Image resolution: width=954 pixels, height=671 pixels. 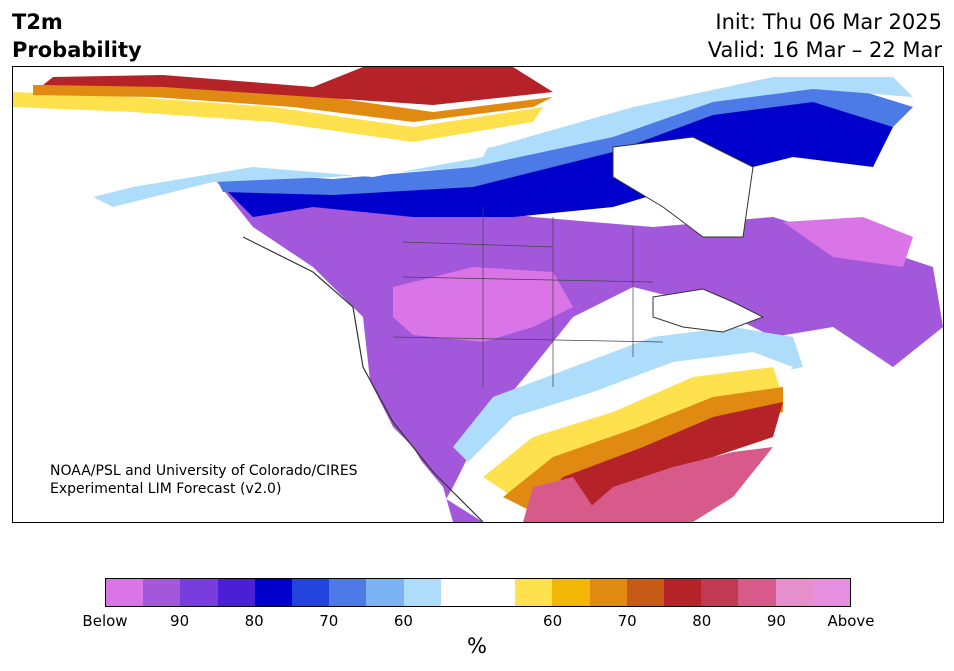 I want to click on init-date: Init: Thu 06 Mar 2025, so click(x=828, y=22).